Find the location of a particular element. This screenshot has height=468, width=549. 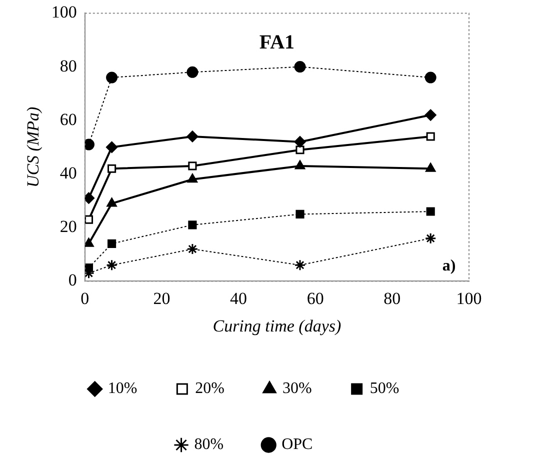

x-tick-label: 0 is located at coordinates (85, 298).